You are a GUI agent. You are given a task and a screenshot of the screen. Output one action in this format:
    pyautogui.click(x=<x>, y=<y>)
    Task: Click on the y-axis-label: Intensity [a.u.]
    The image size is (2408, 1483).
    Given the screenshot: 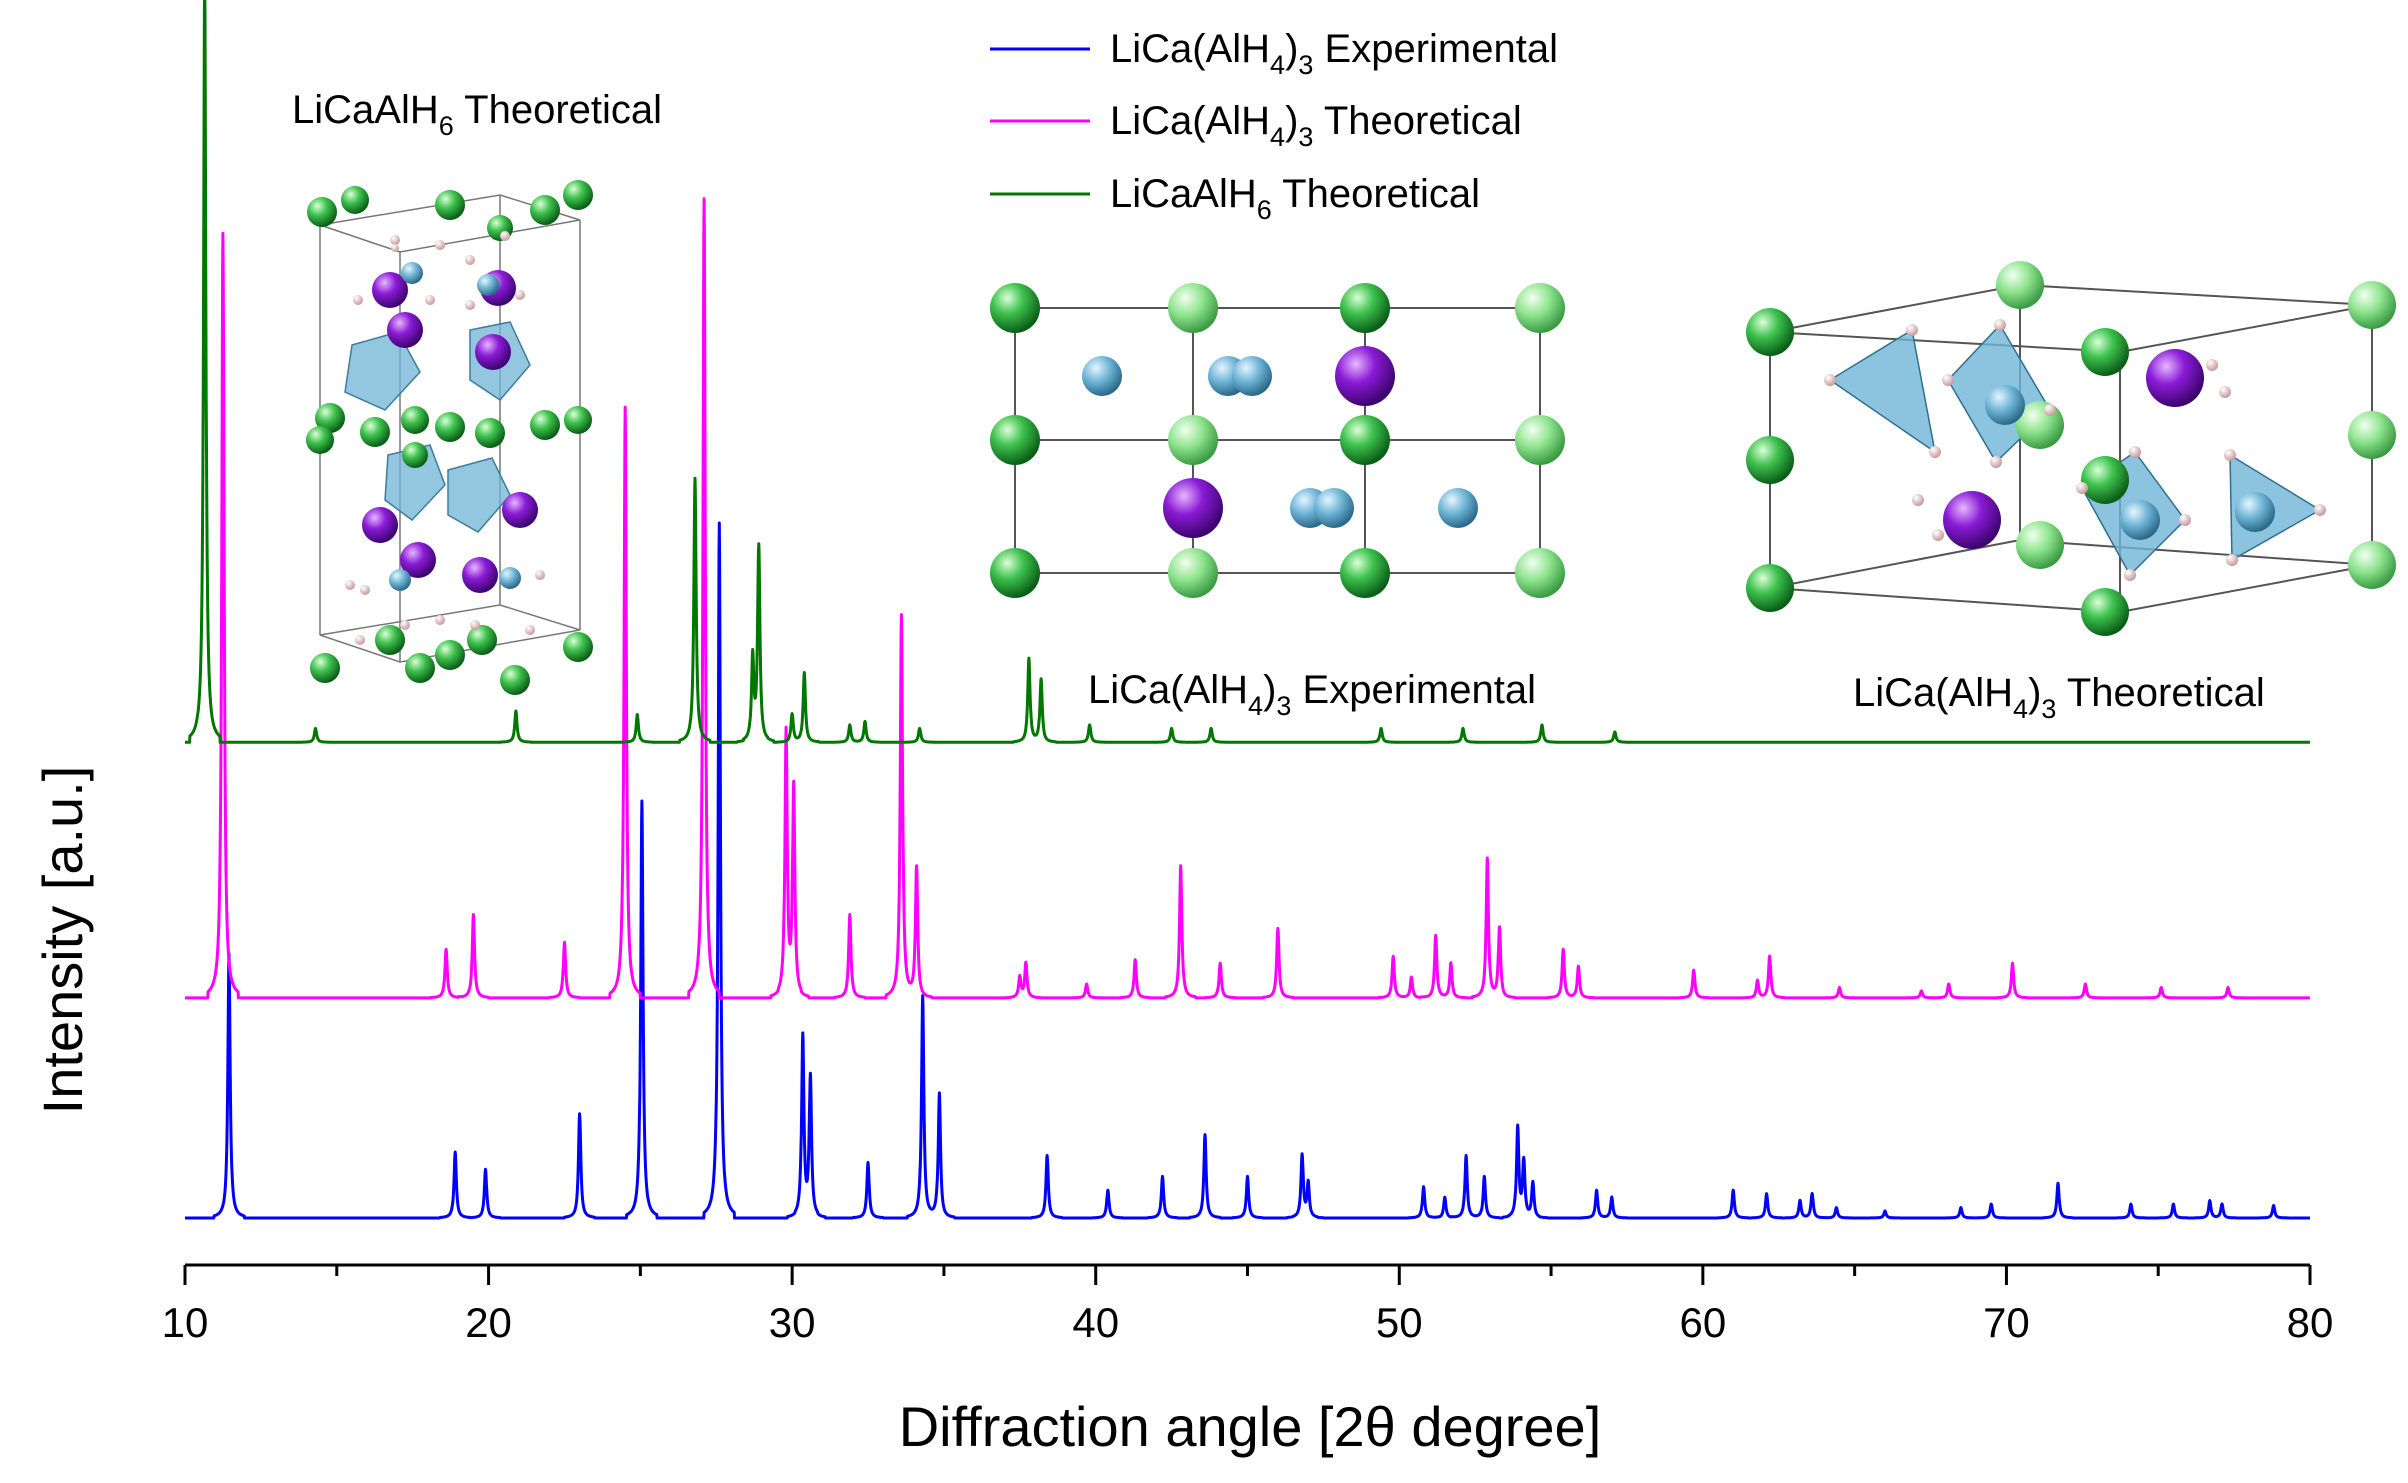 What is the action you would take?
    pyautogui.click(x=62, y=940)
    